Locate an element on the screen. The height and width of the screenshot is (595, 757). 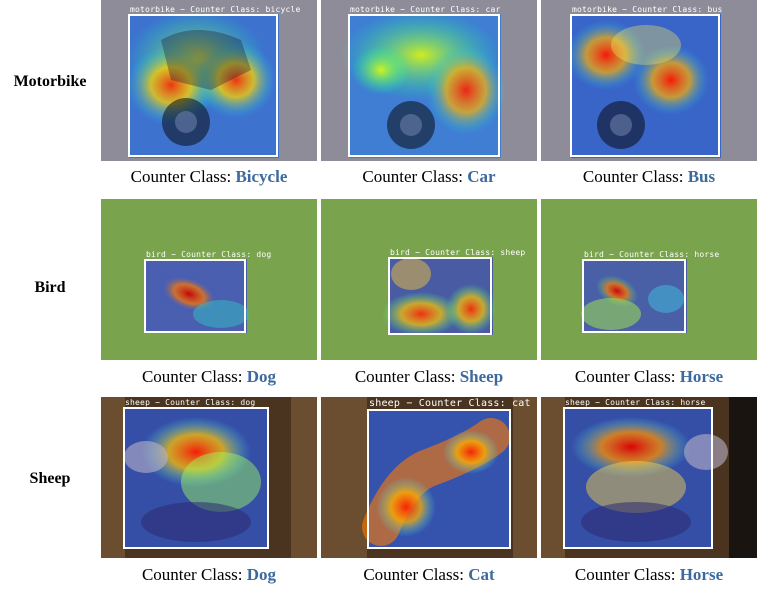
heatmap-image-sheep-horse: sheep − Counter Class: horse is located at coordinates (649, 477).